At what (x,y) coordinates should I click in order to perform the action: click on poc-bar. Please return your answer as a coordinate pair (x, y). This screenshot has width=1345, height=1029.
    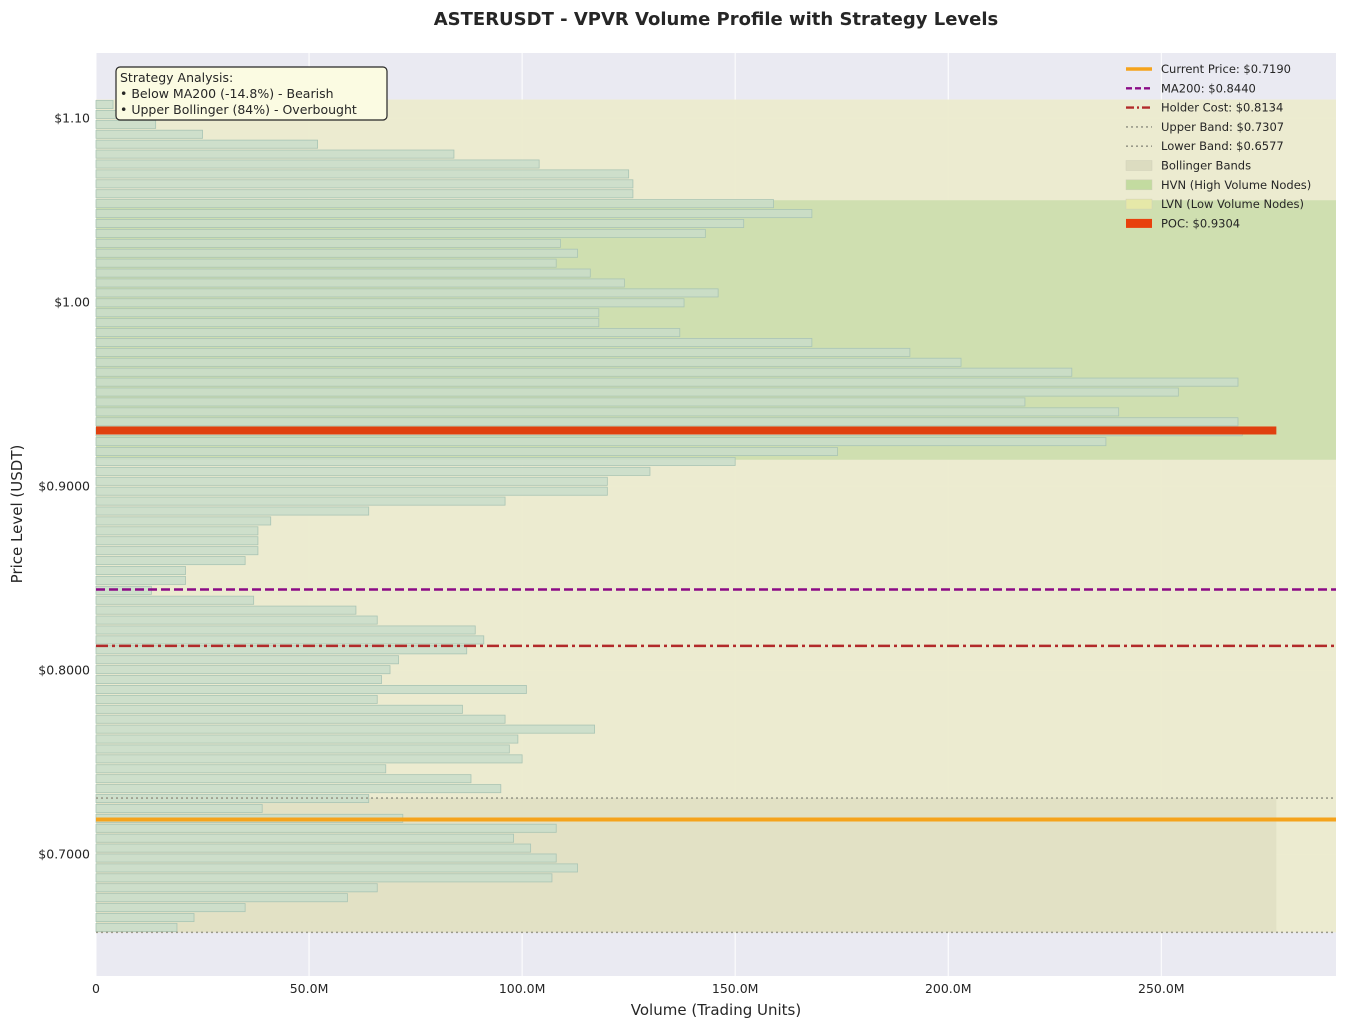
    Looking at the image, I should click on (686, 430).